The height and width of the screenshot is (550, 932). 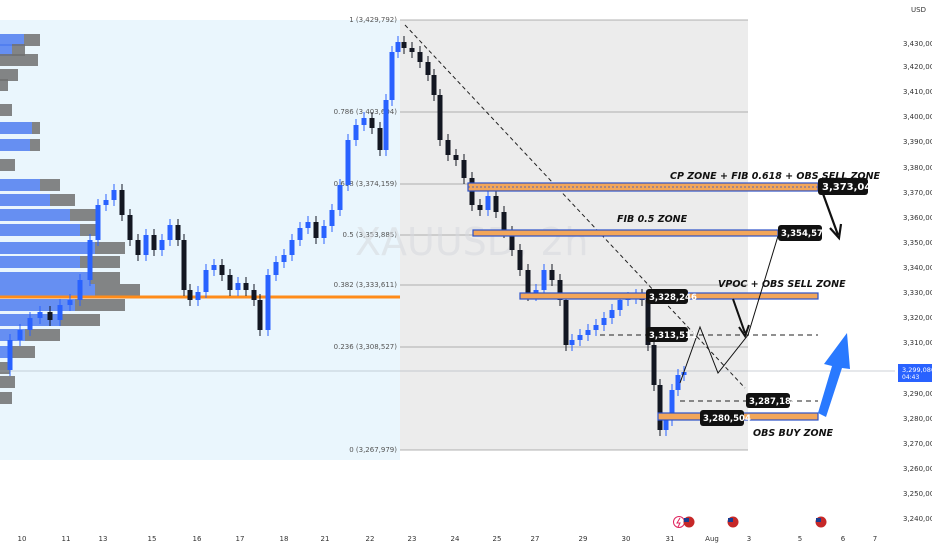 What do you see at coordinates (535, 539) in the screenshot?
I see `time-tick: 27` at bounding box center [535, 539].